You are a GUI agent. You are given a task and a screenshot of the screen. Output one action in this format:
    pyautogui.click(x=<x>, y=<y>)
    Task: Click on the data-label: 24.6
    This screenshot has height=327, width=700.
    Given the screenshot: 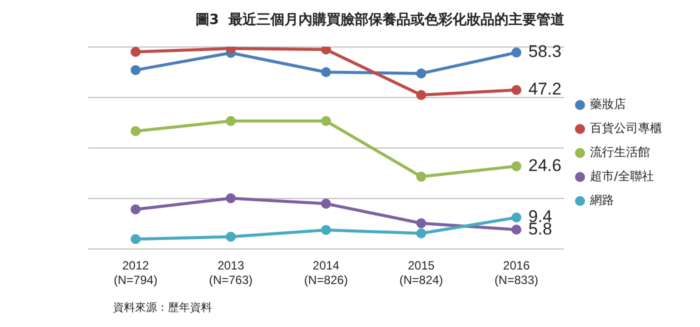 What is the action you would take?
    pyautogui.click(x=545, y=165)
    